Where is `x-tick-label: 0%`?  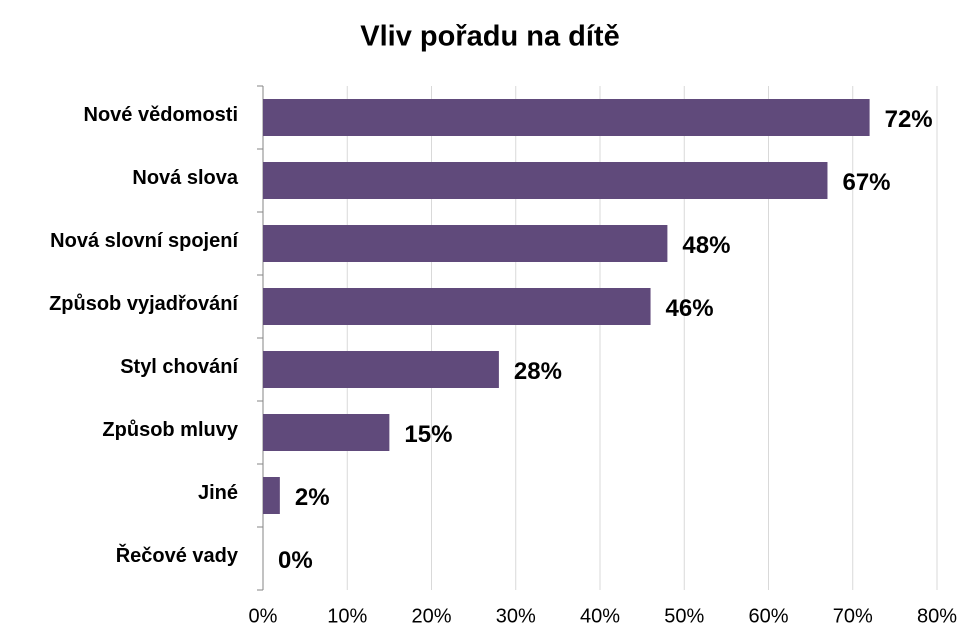 x-tick-label: 0% is located at coordinates (263, 616).